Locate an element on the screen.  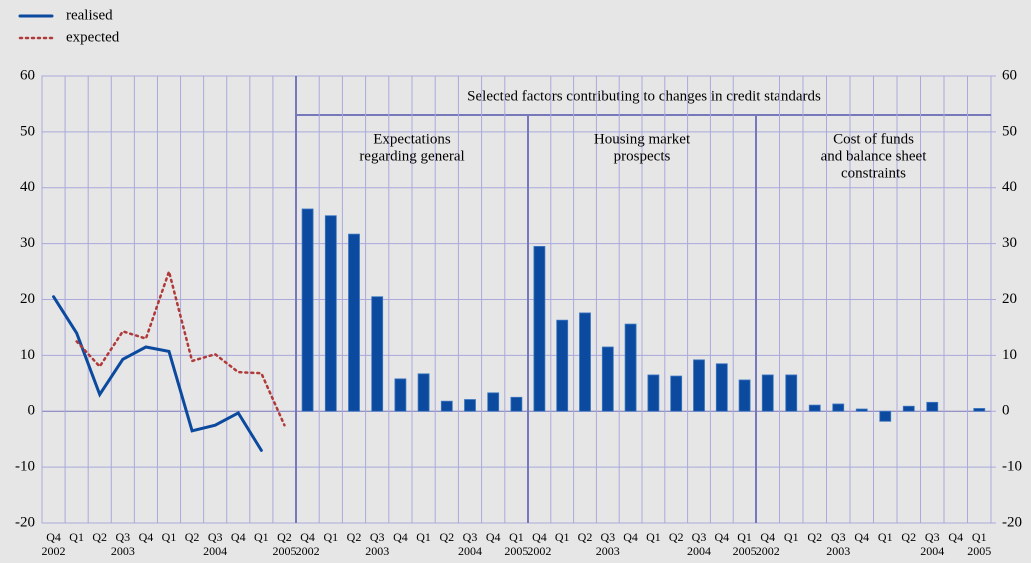
y-tick-label: -10 is located at coordinates (25, 467).